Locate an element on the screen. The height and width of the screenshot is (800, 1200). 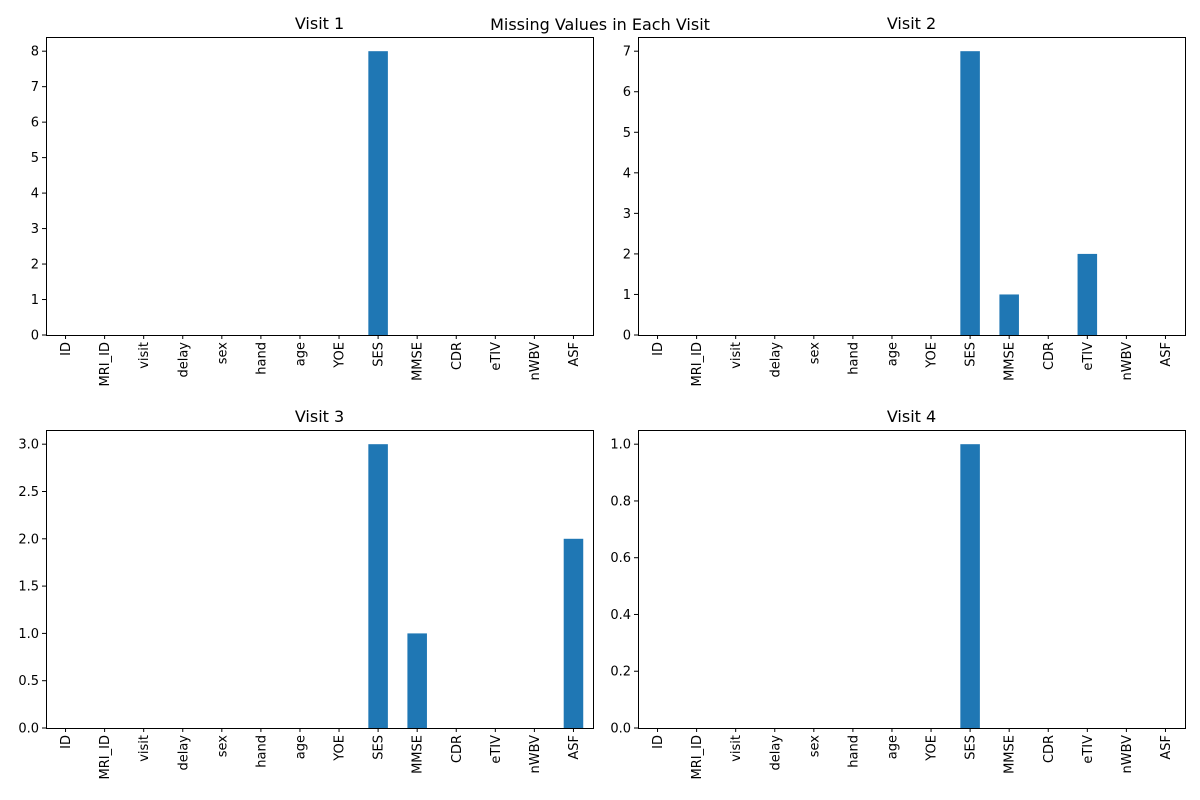
y-tick-label: 2.0 is located at coordinates (28, 539).